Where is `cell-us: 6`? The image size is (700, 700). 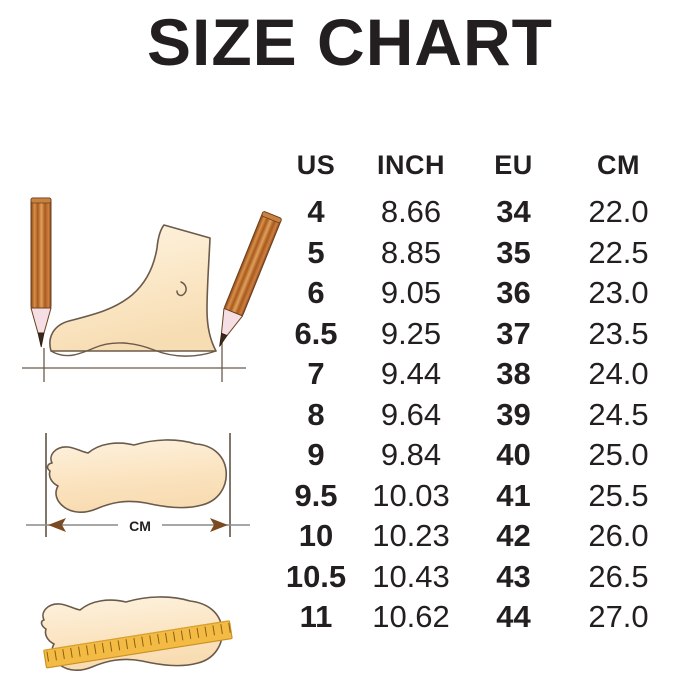
cell-us: 6 is located at coordinates (316, 293).